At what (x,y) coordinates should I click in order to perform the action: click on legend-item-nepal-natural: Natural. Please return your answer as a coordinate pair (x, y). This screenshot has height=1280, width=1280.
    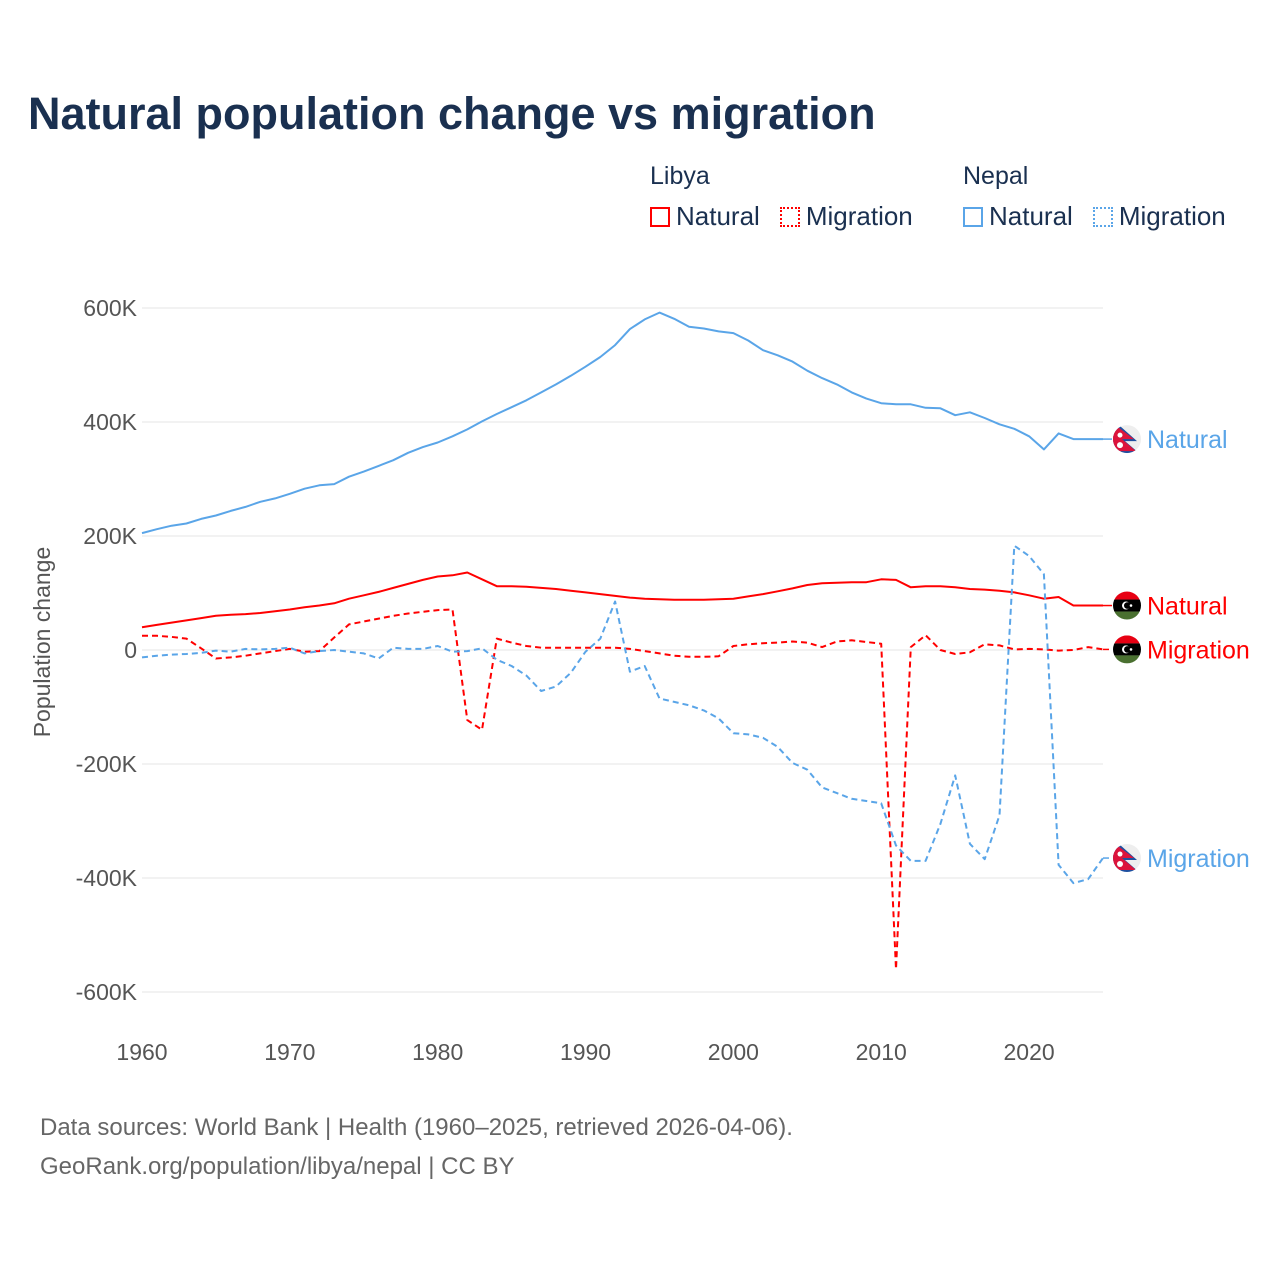
    Looking at the image, I should click on (1018, 216).